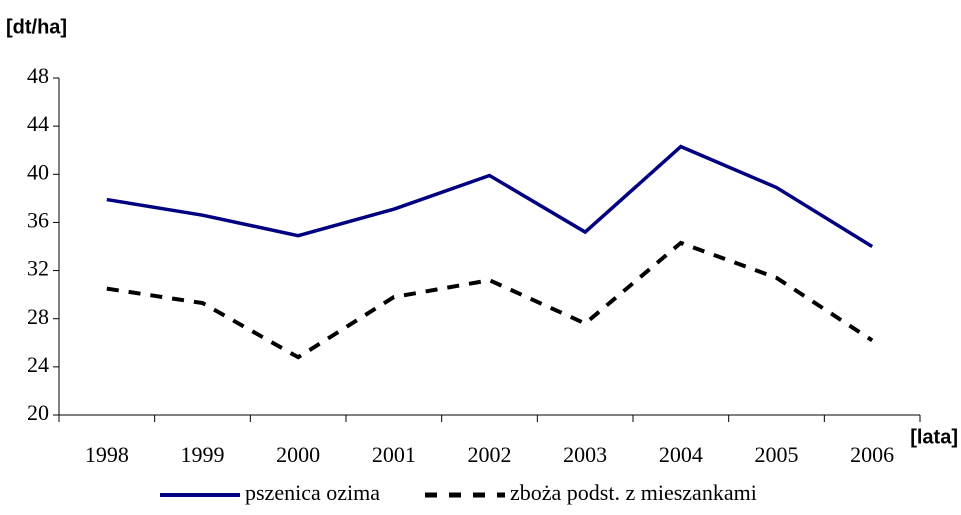 This screenshot has height=515, width=961. I want to click on x-axis-label: [lata], so click(934, 437).